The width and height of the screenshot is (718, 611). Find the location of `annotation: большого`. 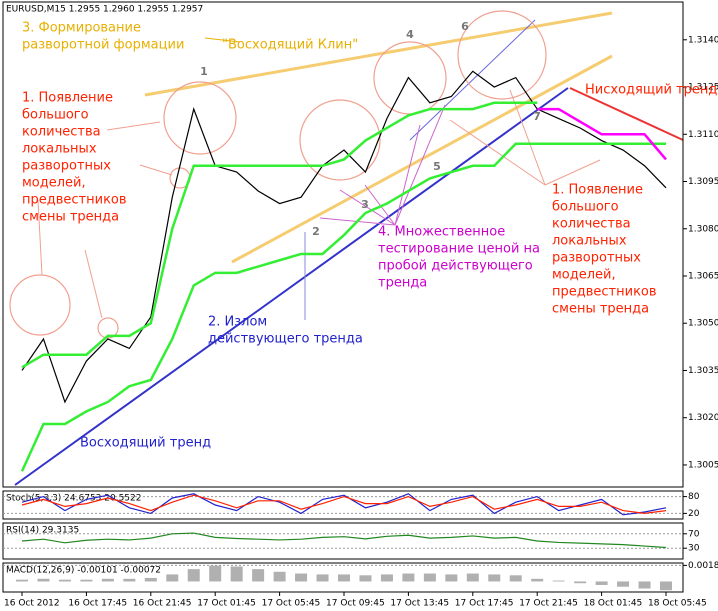

annotation: большого is located at coordinates (55, 115).